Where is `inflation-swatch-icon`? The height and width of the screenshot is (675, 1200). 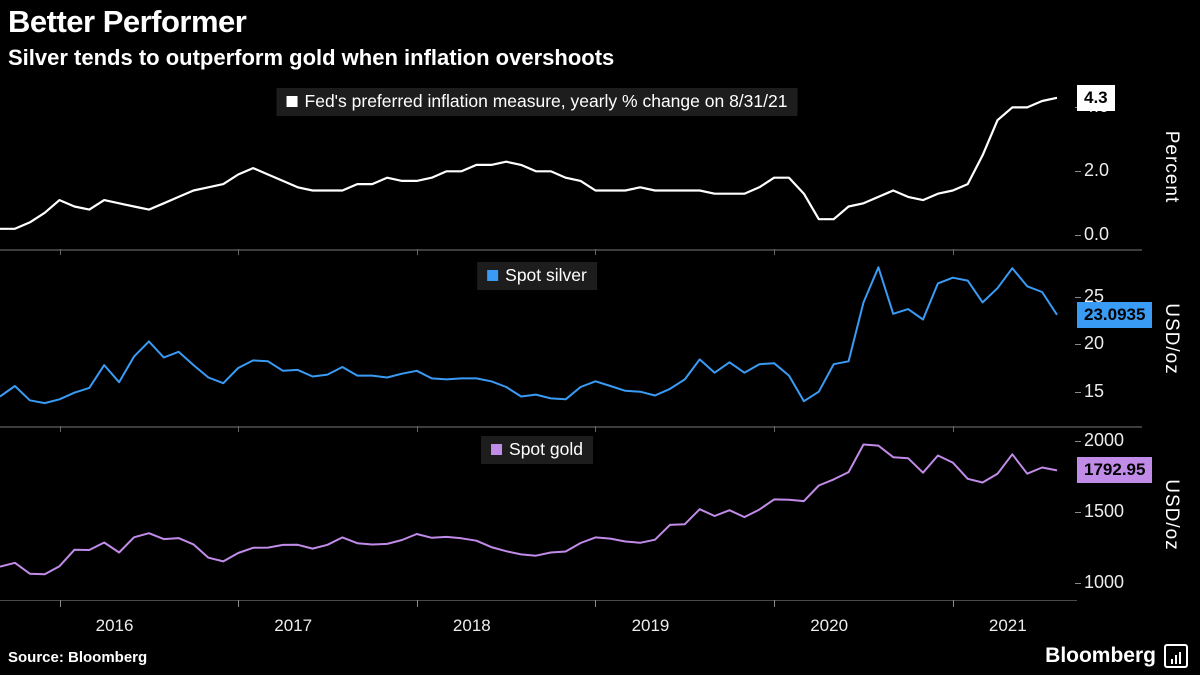
inflation-swatch-icon is located at coordinates (292, 101).